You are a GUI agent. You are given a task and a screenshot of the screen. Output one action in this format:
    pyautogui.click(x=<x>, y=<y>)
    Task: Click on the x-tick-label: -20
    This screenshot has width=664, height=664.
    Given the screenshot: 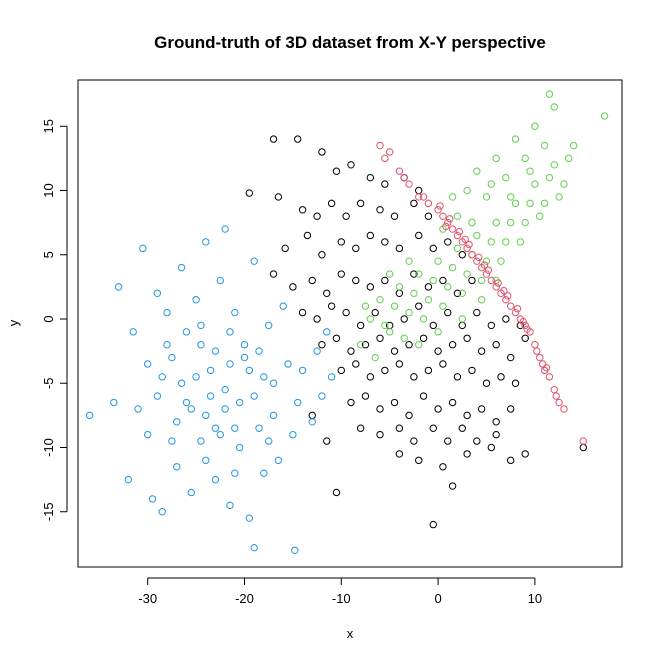 What is the action you would take?
    pyautogui.click(x=244, y=598)
    